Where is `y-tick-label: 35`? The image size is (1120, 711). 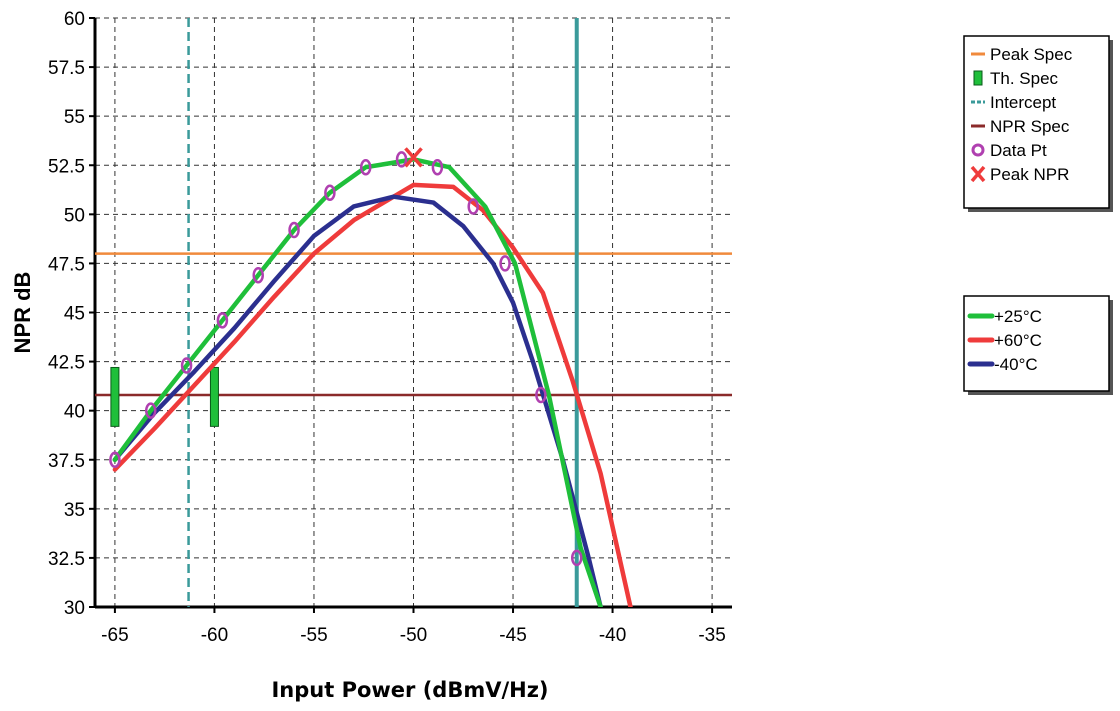 y-tick-label: 35 is located at coordinates (74, 510).